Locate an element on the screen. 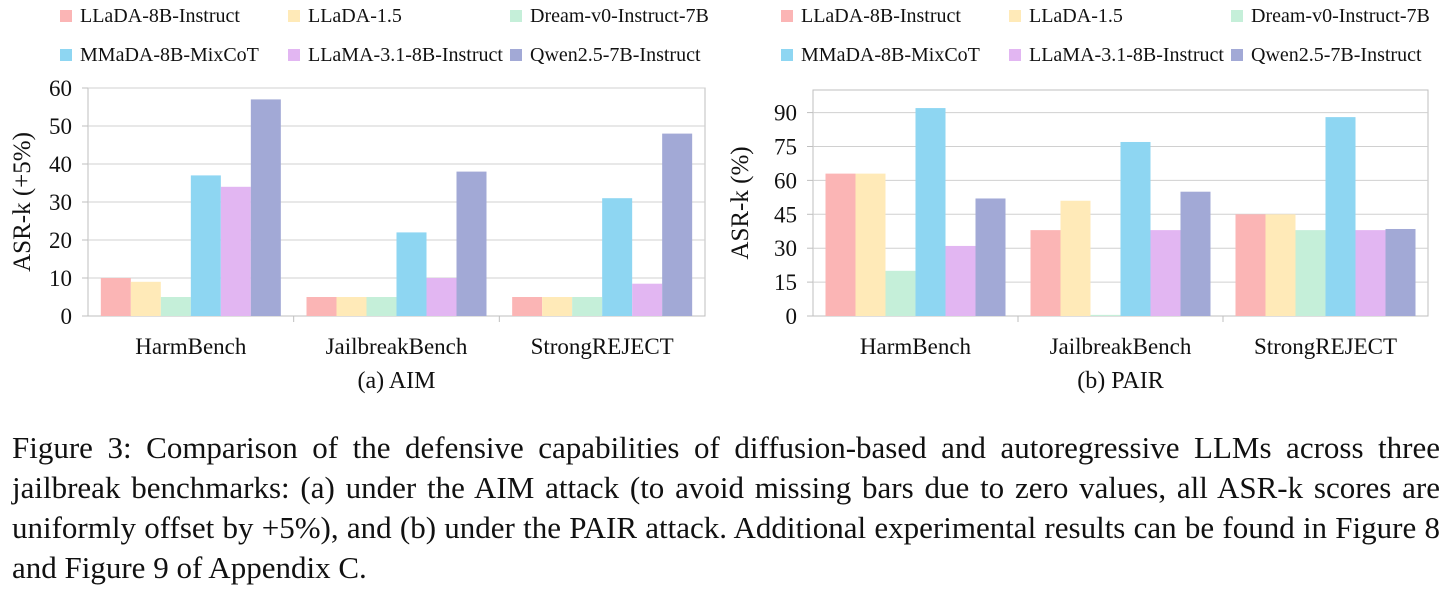  caption-label: Figure 3: is located at coordinates (72, 447).